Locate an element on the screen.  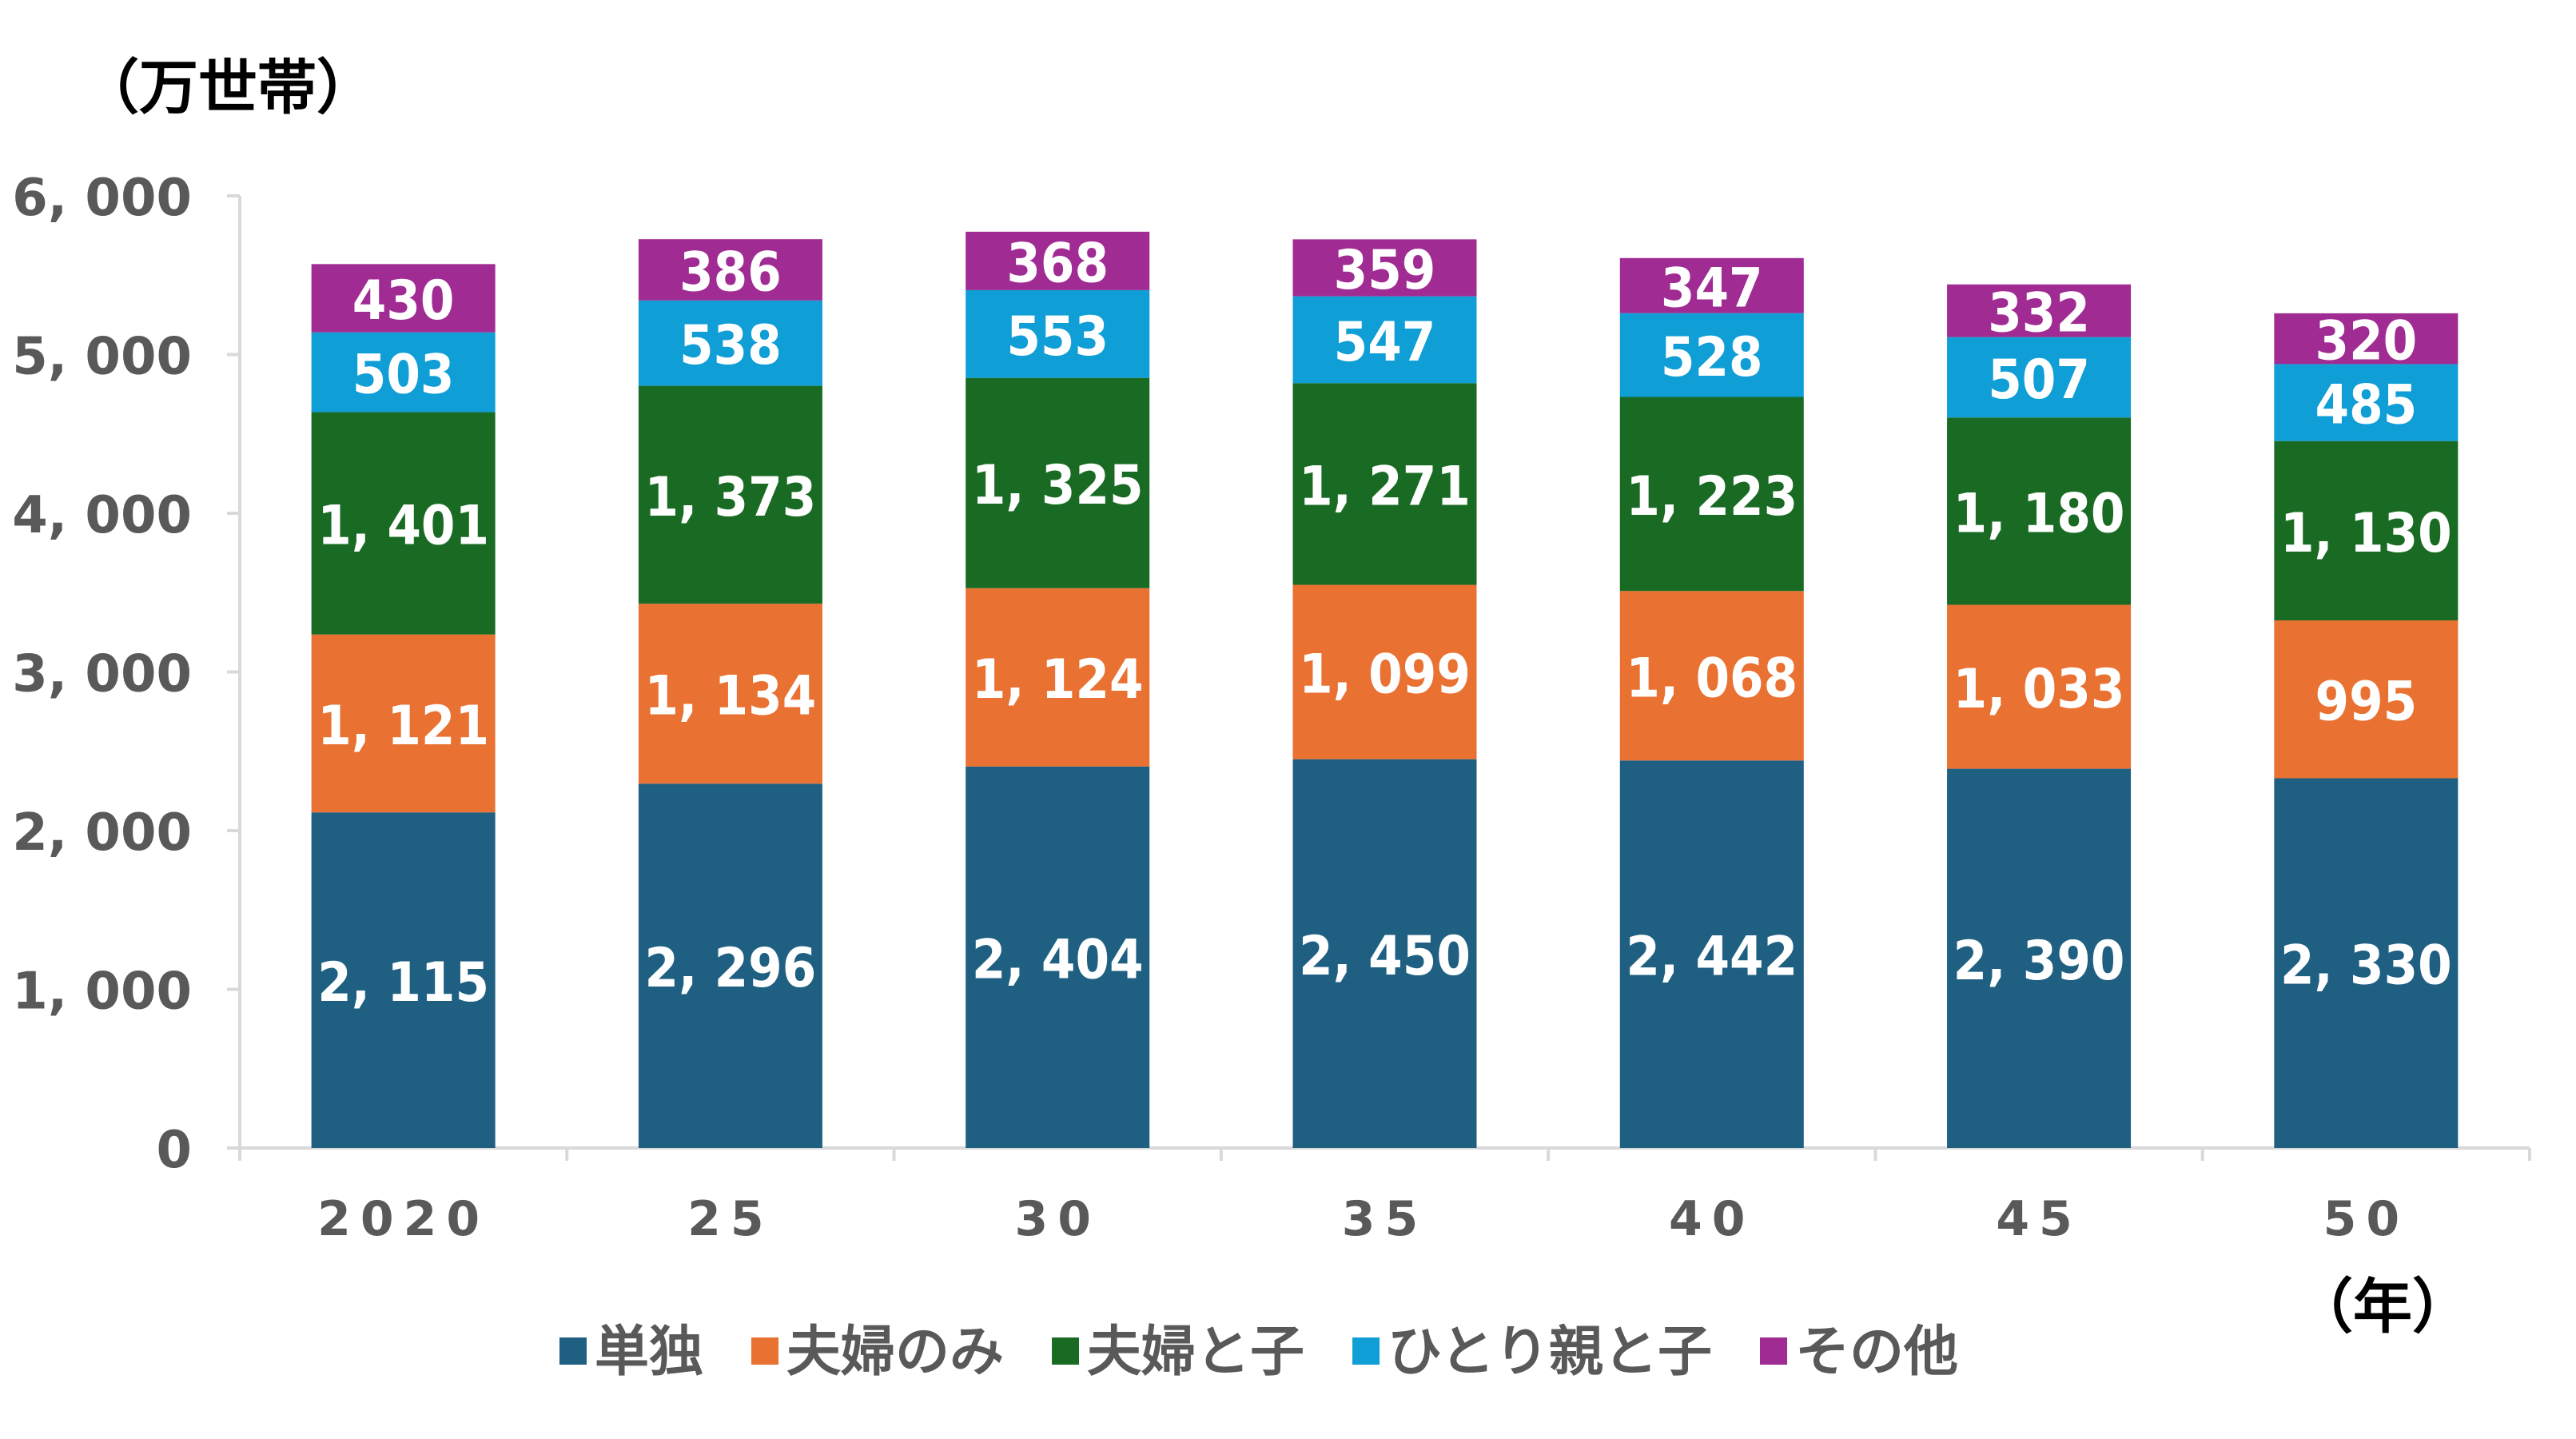
bar-data-label: 2, 442 is located at coordinates (1712, 957).